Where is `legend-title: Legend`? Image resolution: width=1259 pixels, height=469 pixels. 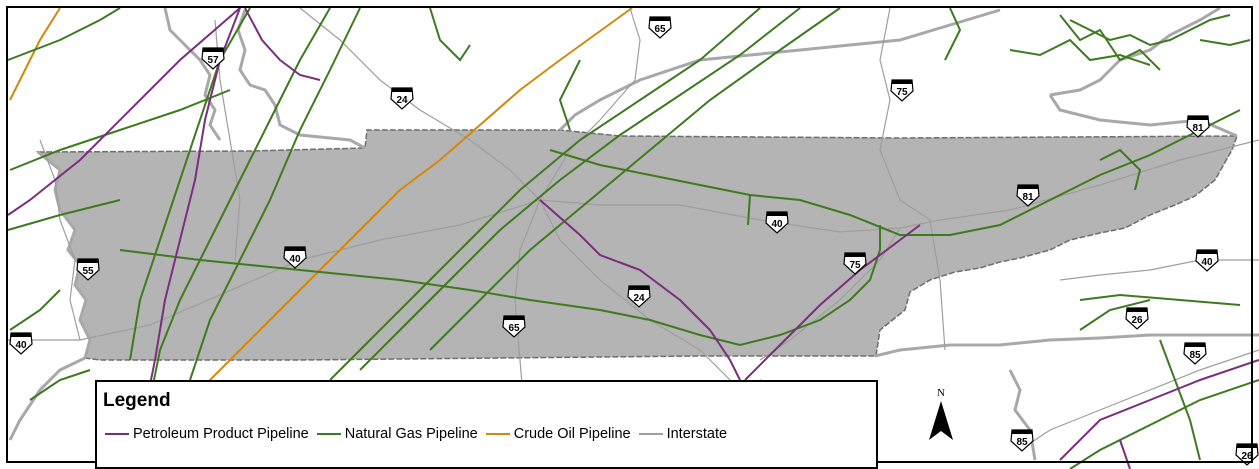 legend-title: Legend is located at coordinates (137, 400).